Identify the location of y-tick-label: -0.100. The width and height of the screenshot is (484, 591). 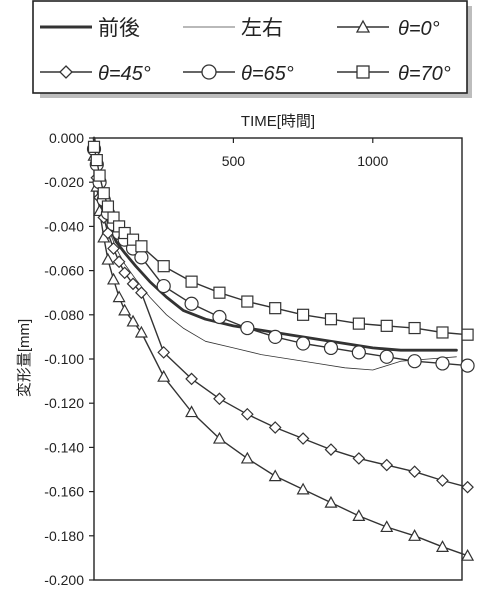
(64, 359).